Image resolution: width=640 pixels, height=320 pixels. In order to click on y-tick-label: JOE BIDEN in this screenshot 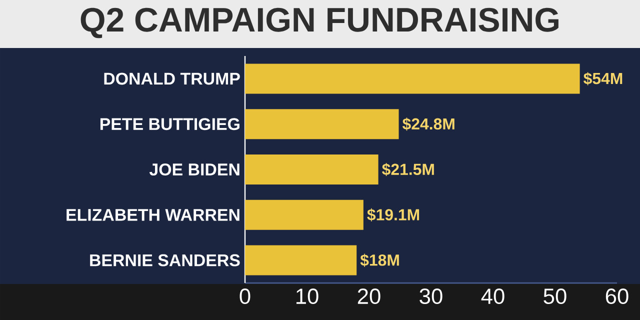, I will do `click(194, 170)`.